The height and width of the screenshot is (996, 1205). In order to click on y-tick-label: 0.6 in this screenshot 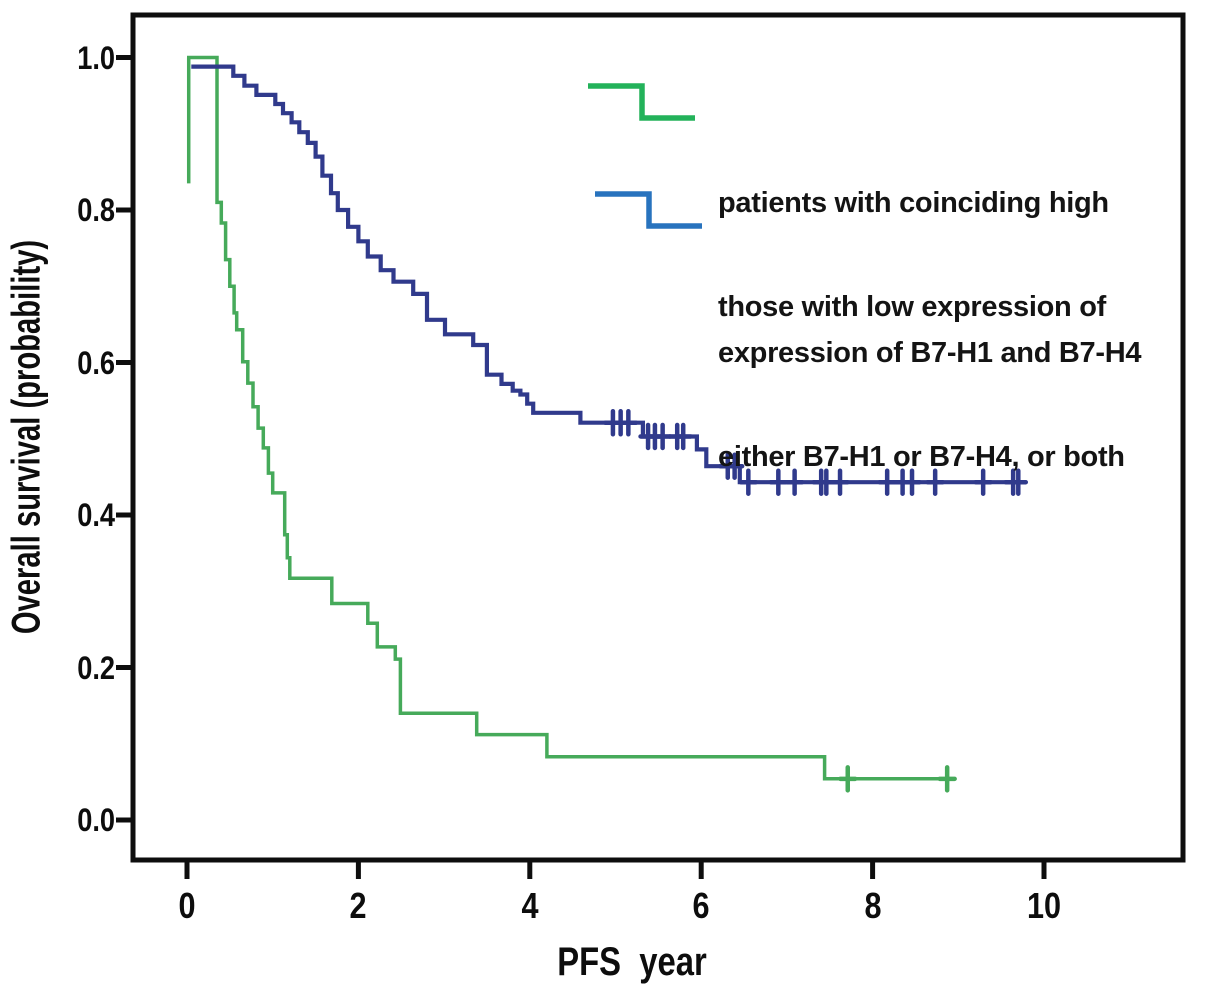, I will do `click(96, 362)`.